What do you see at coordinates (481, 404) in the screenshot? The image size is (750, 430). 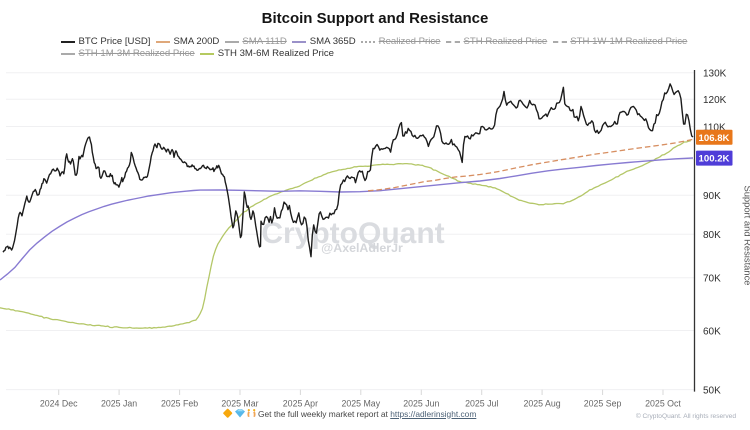 I see `svg-text: 2025 Jul` at bounding box center [481, 404].